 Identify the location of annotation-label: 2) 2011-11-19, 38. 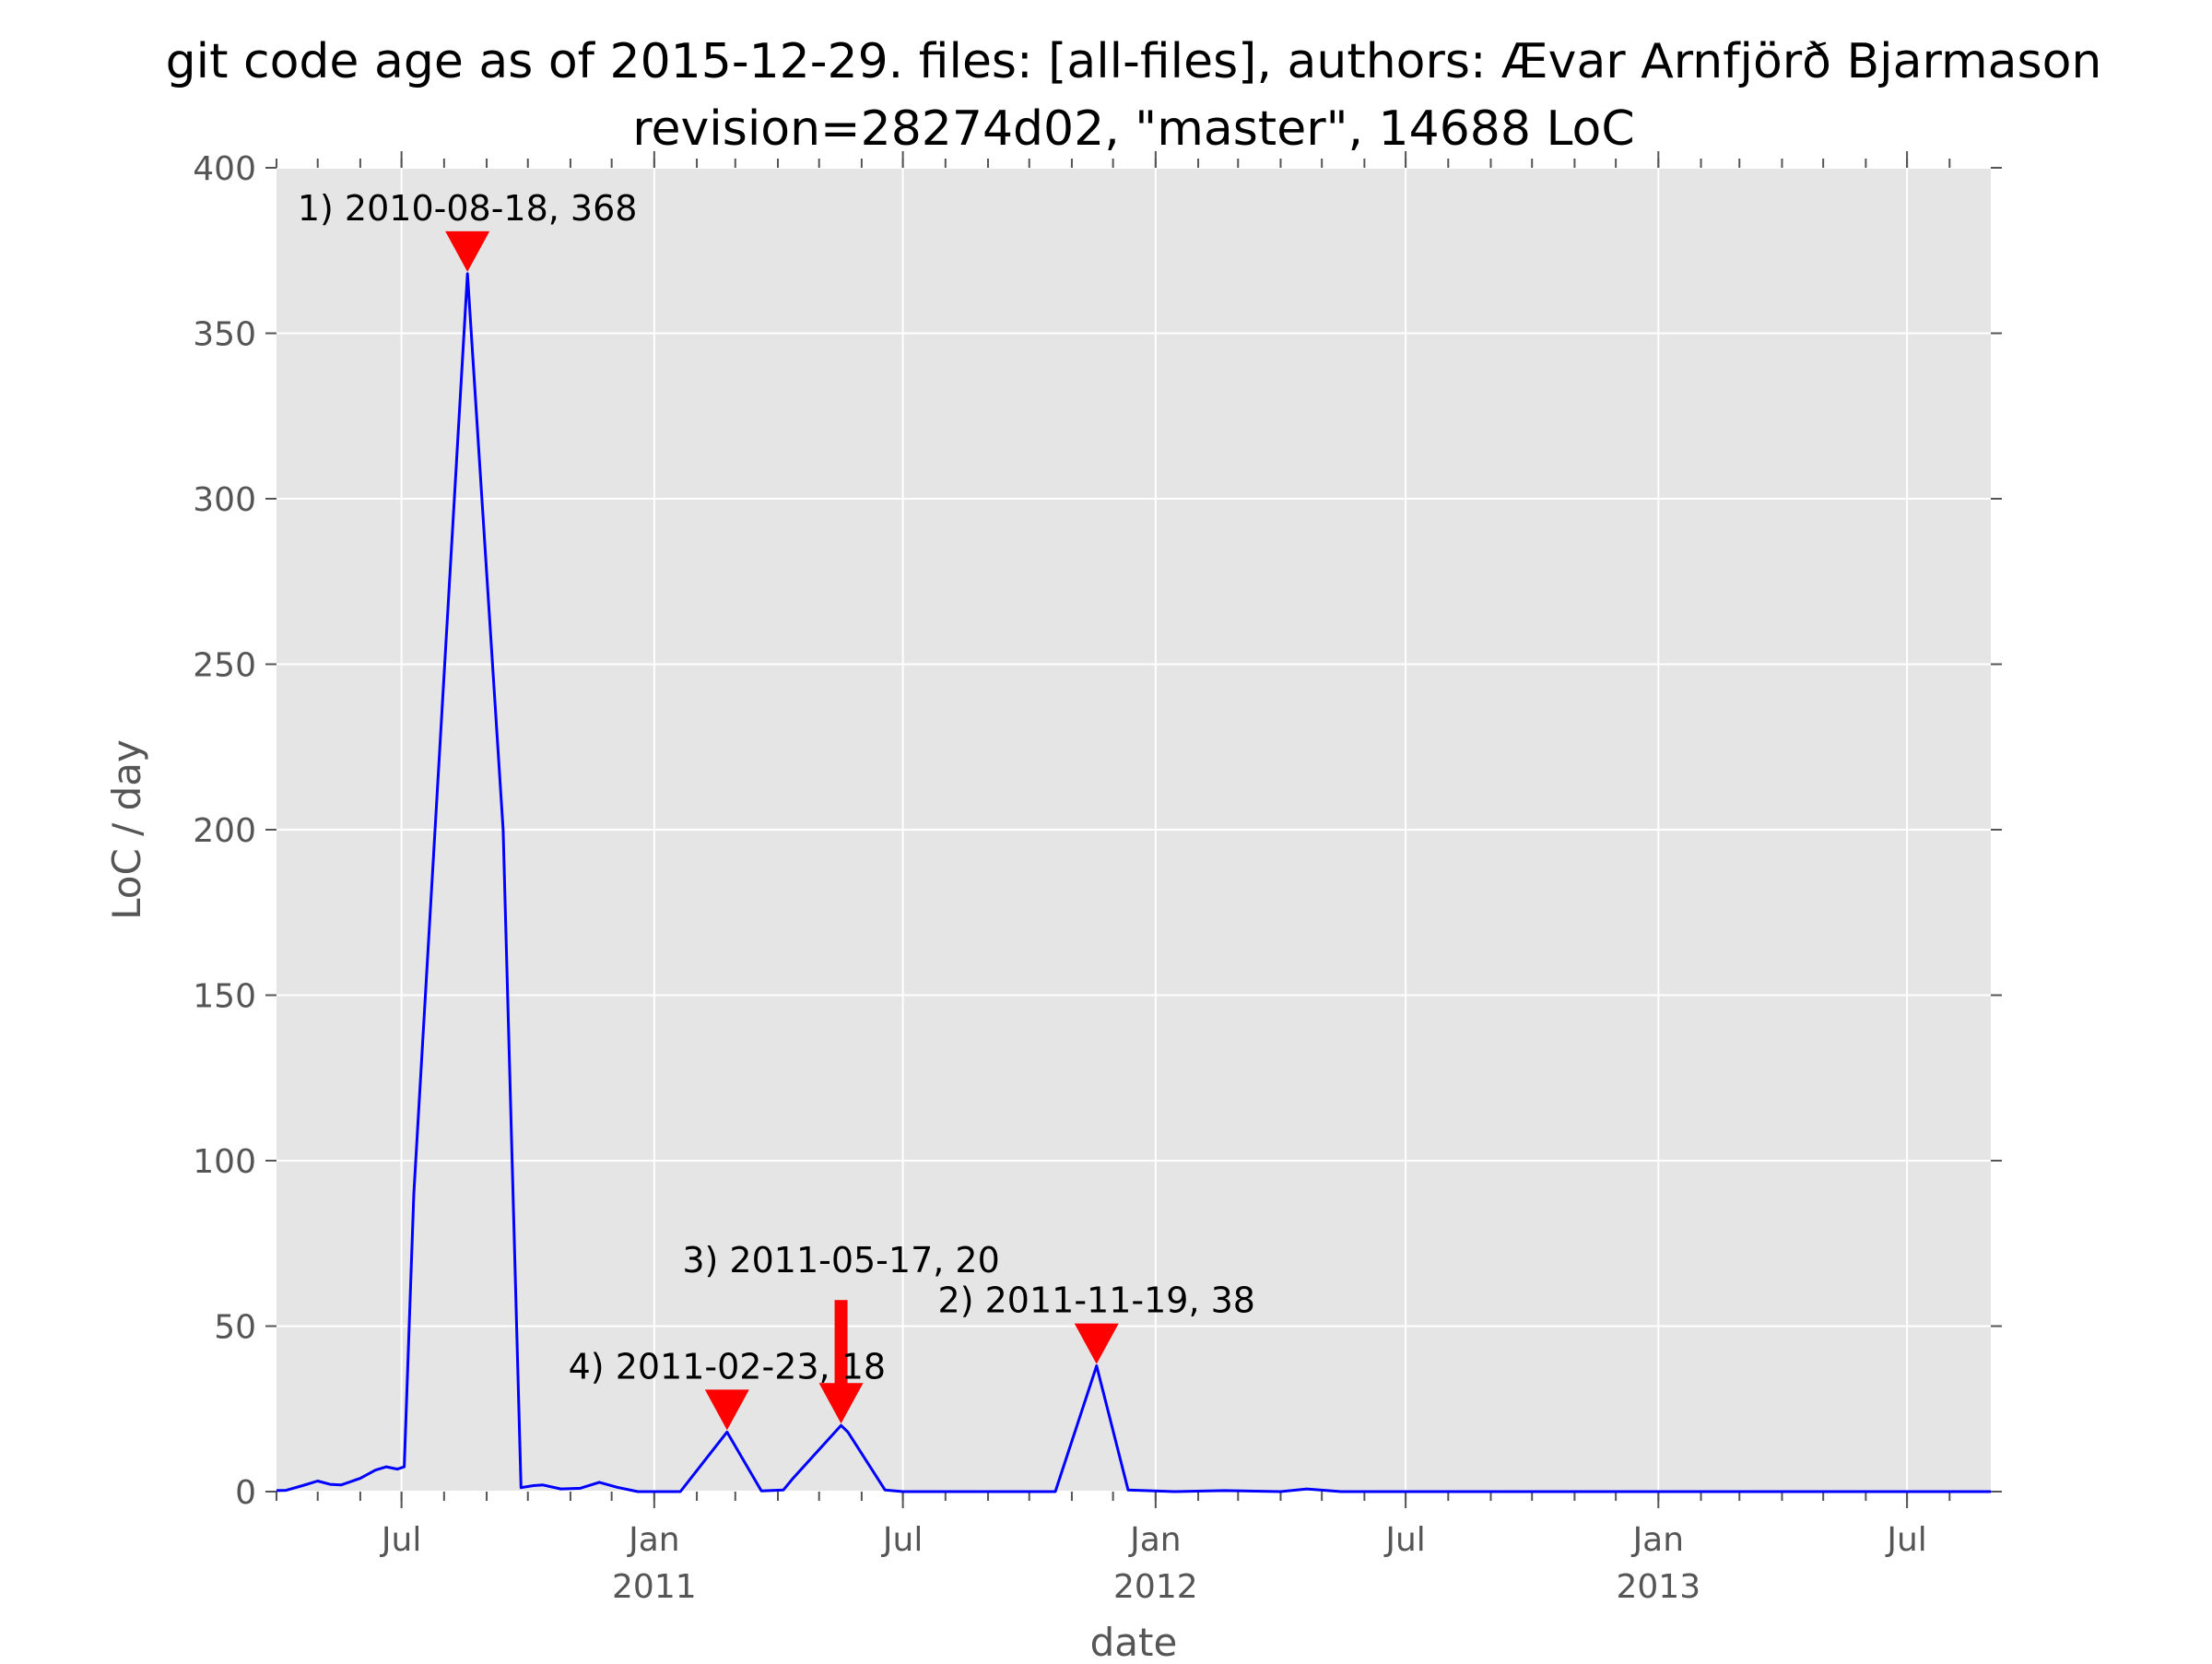
(1096, 1300).